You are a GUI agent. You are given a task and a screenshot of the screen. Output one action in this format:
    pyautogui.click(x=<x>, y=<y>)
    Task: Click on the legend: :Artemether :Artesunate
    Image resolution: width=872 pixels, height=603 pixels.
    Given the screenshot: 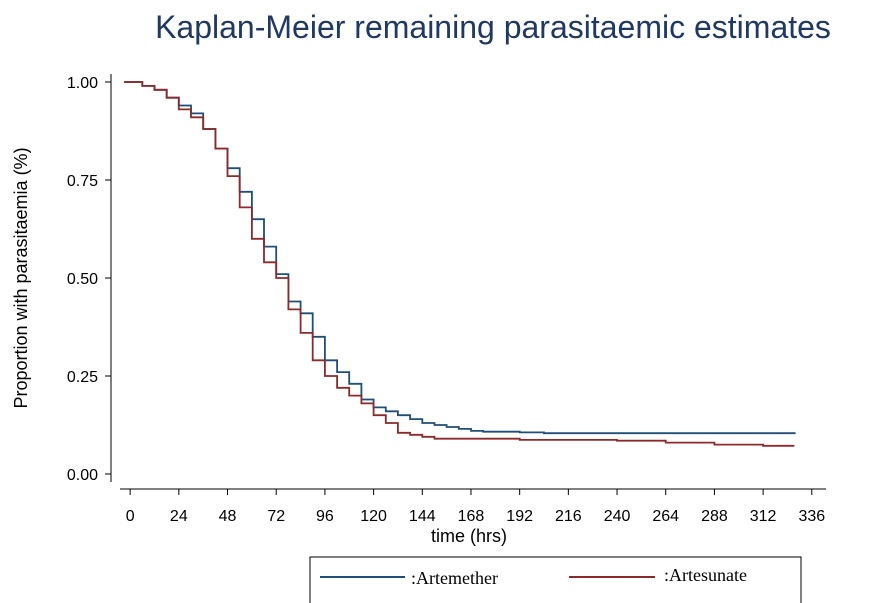 What is the action you would take?
    pyautogui.click(x=555, y=579)
    